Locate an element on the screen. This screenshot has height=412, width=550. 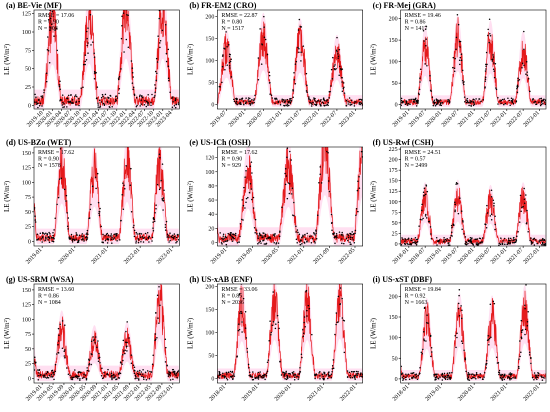
stats-line: R = 0.57 is located at coordinates (415, 160).